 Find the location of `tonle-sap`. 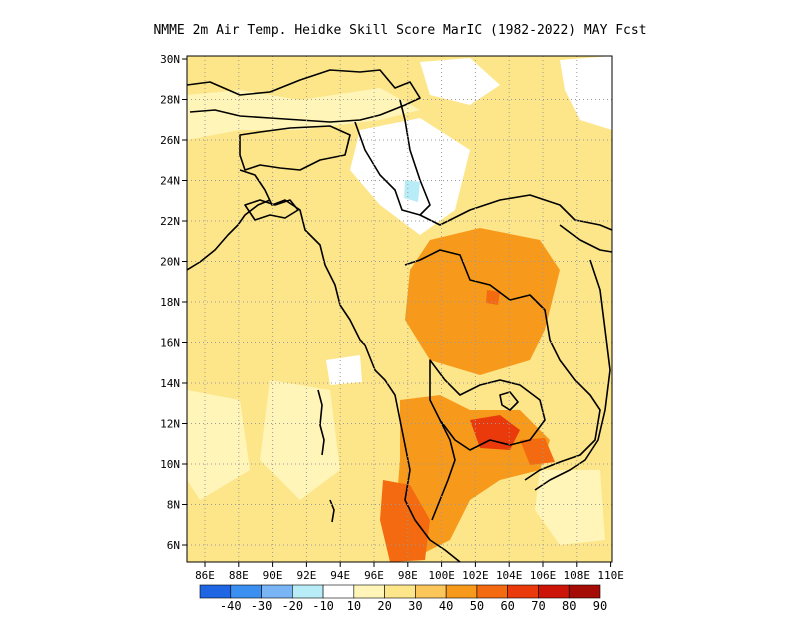

tonle-sap is located at coordinates (509, 401).